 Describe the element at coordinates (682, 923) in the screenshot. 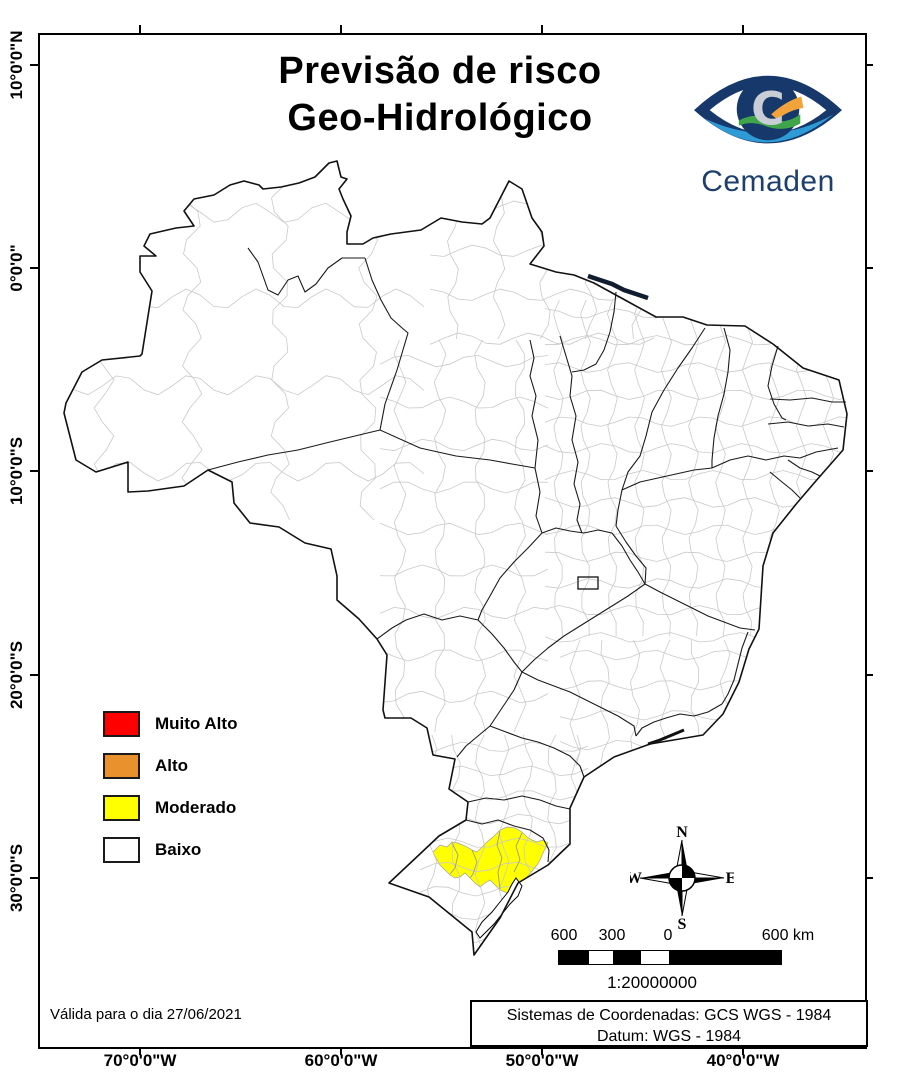

I see `compass-s-label: S` at that location.